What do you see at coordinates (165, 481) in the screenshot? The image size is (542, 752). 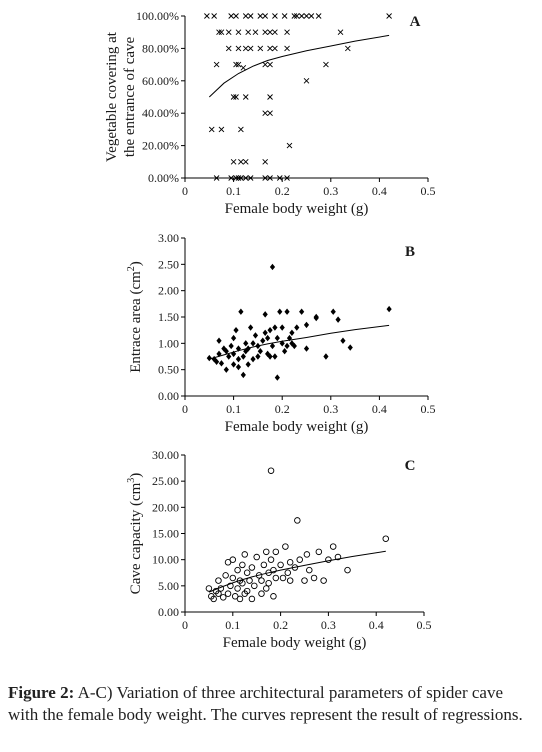 I see `y-tick-label: 25.00` at bounding box center [165, 481].